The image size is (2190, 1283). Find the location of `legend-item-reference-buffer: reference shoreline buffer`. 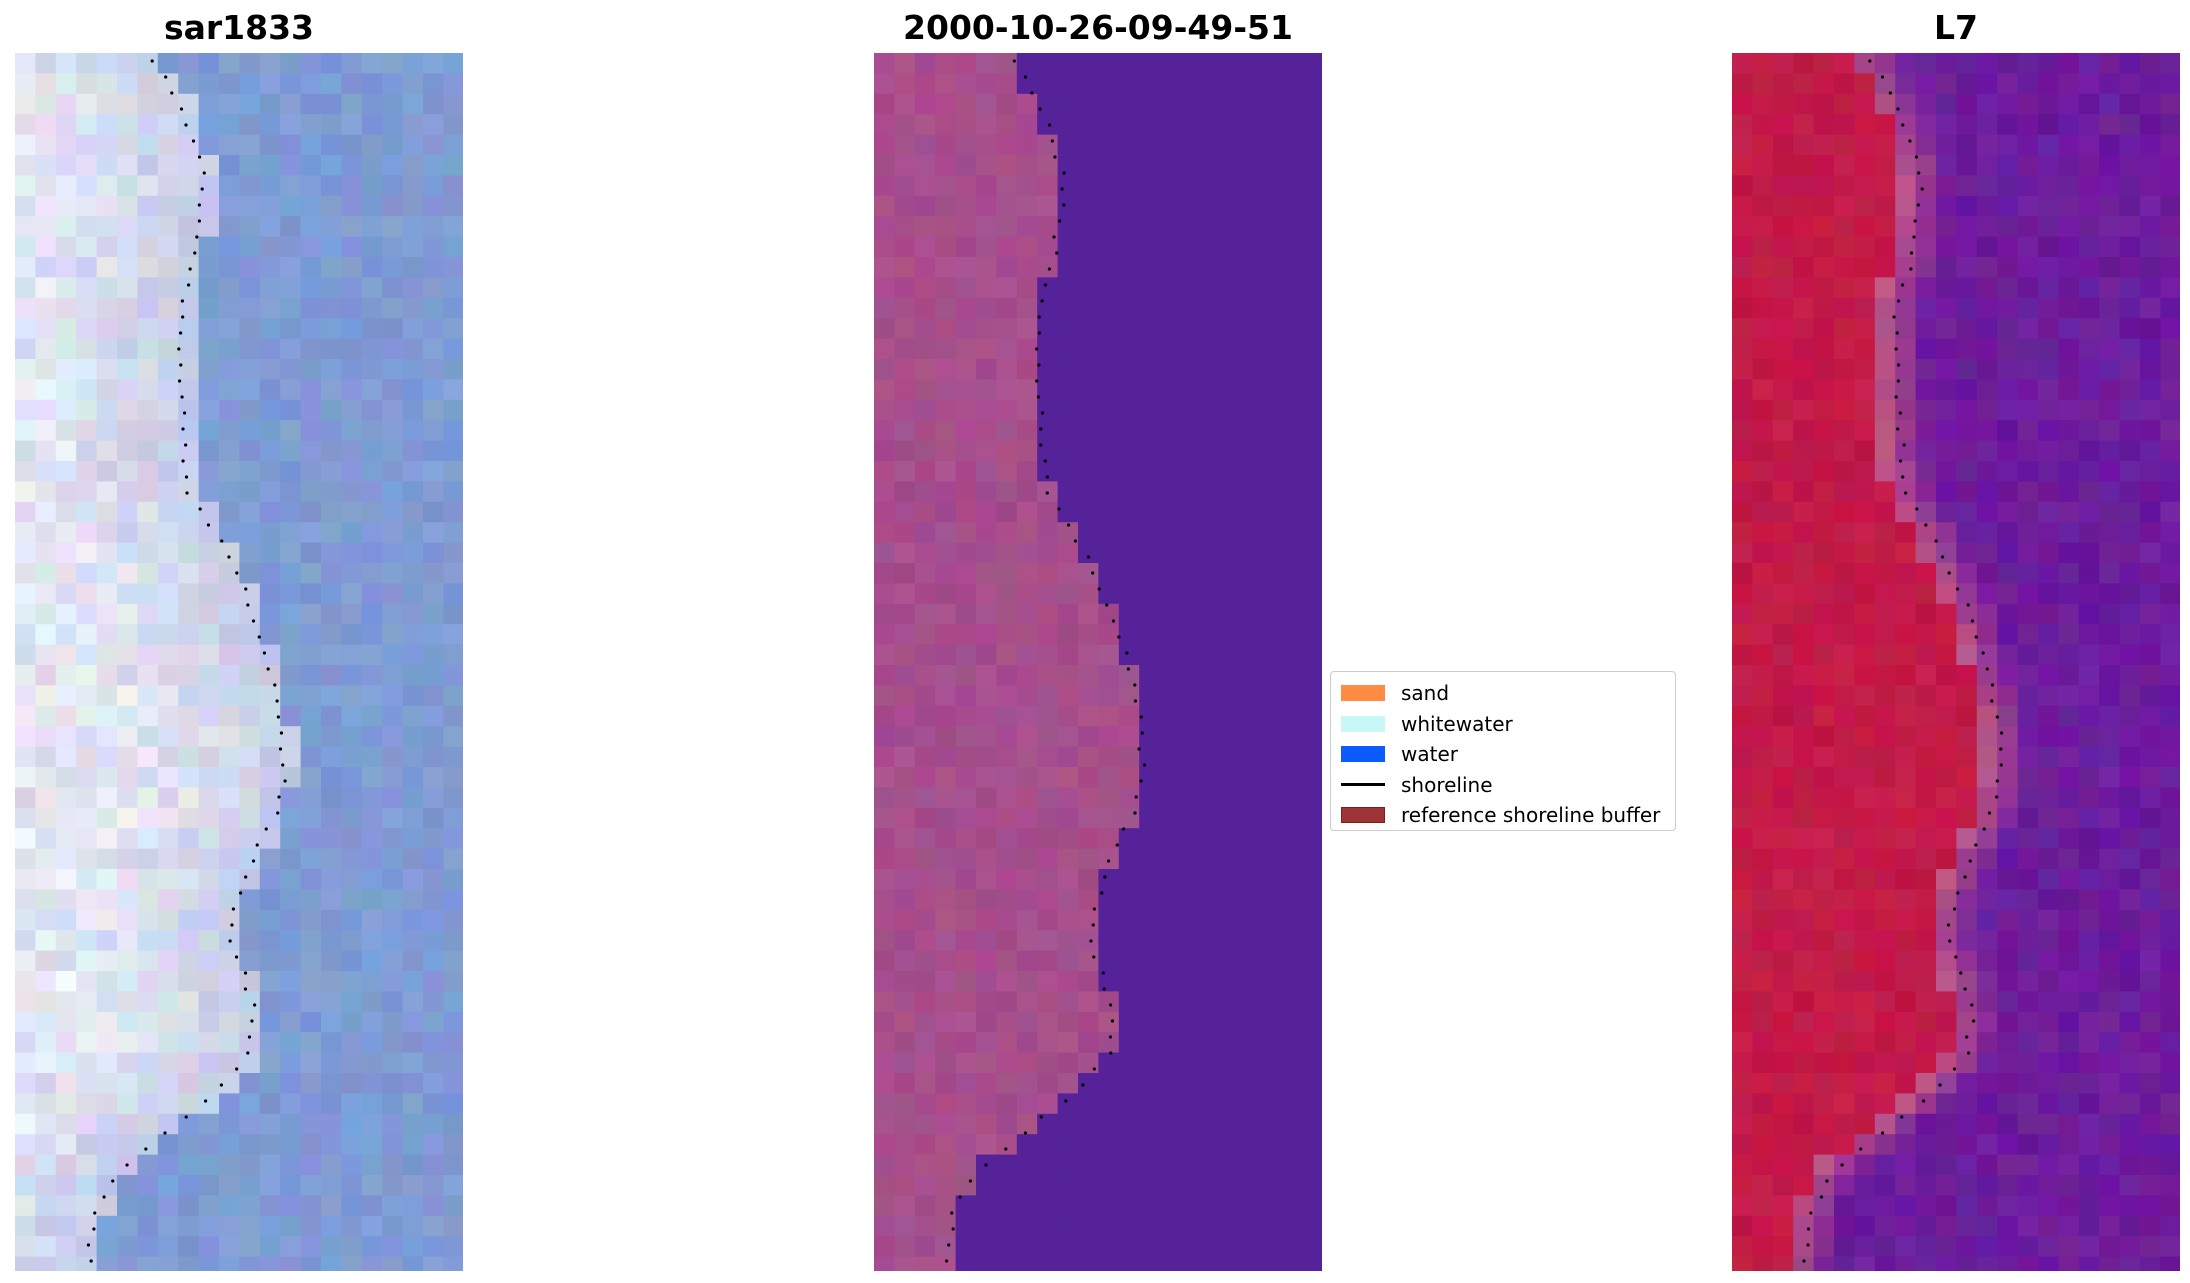

legend-item-reference-buffer: reference shoreline buffer is located at coordinates (1503, 815).